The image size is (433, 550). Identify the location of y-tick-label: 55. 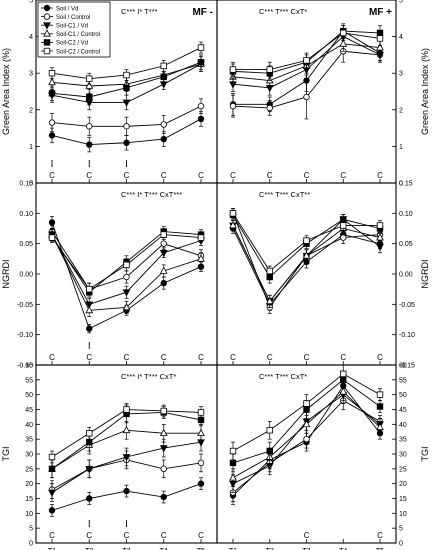
(29, 380).